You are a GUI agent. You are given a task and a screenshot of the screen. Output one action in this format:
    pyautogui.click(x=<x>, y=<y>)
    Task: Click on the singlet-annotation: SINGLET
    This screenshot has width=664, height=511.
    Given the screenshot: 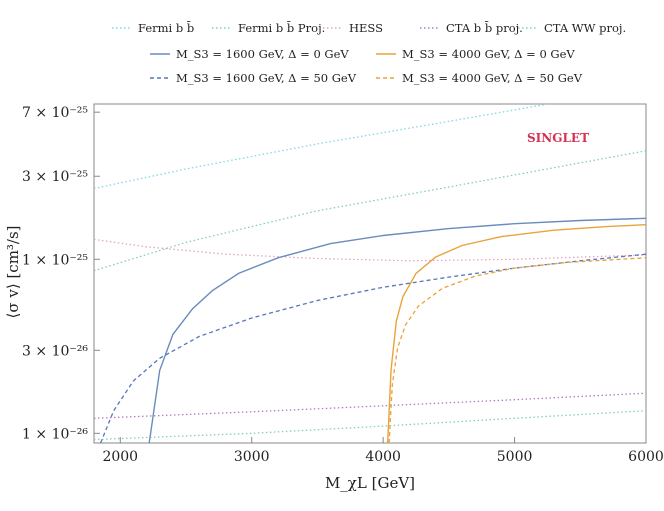 What is the action you would take?
    pyautogui.click(x=558, y=138)
    